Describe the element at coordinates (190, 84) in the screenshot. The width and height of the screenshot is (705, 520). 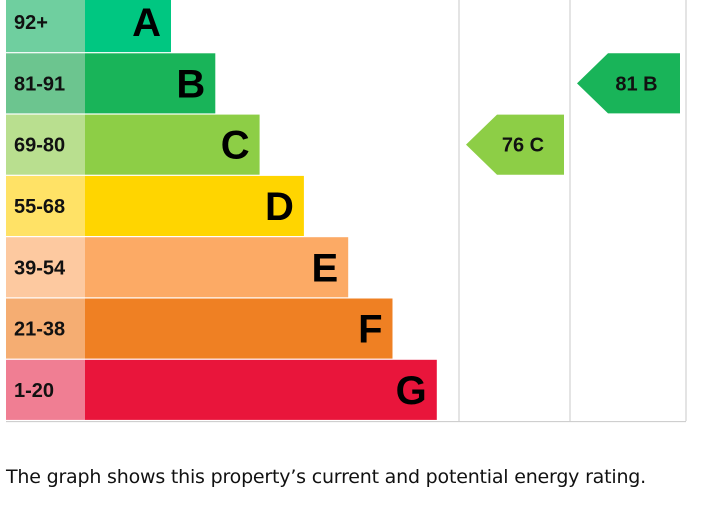
I see `band-letter-b: B` at that location.